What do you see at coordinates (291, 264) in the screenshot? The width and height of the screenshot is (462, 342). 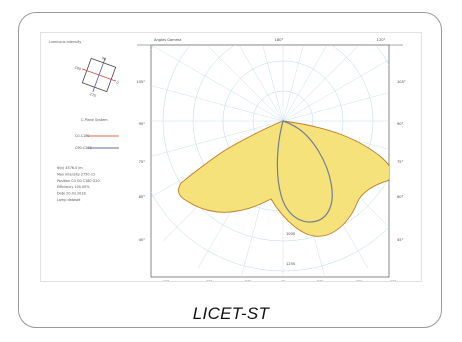 I see `radial-label: 1250` at bounding box center [291, 264].